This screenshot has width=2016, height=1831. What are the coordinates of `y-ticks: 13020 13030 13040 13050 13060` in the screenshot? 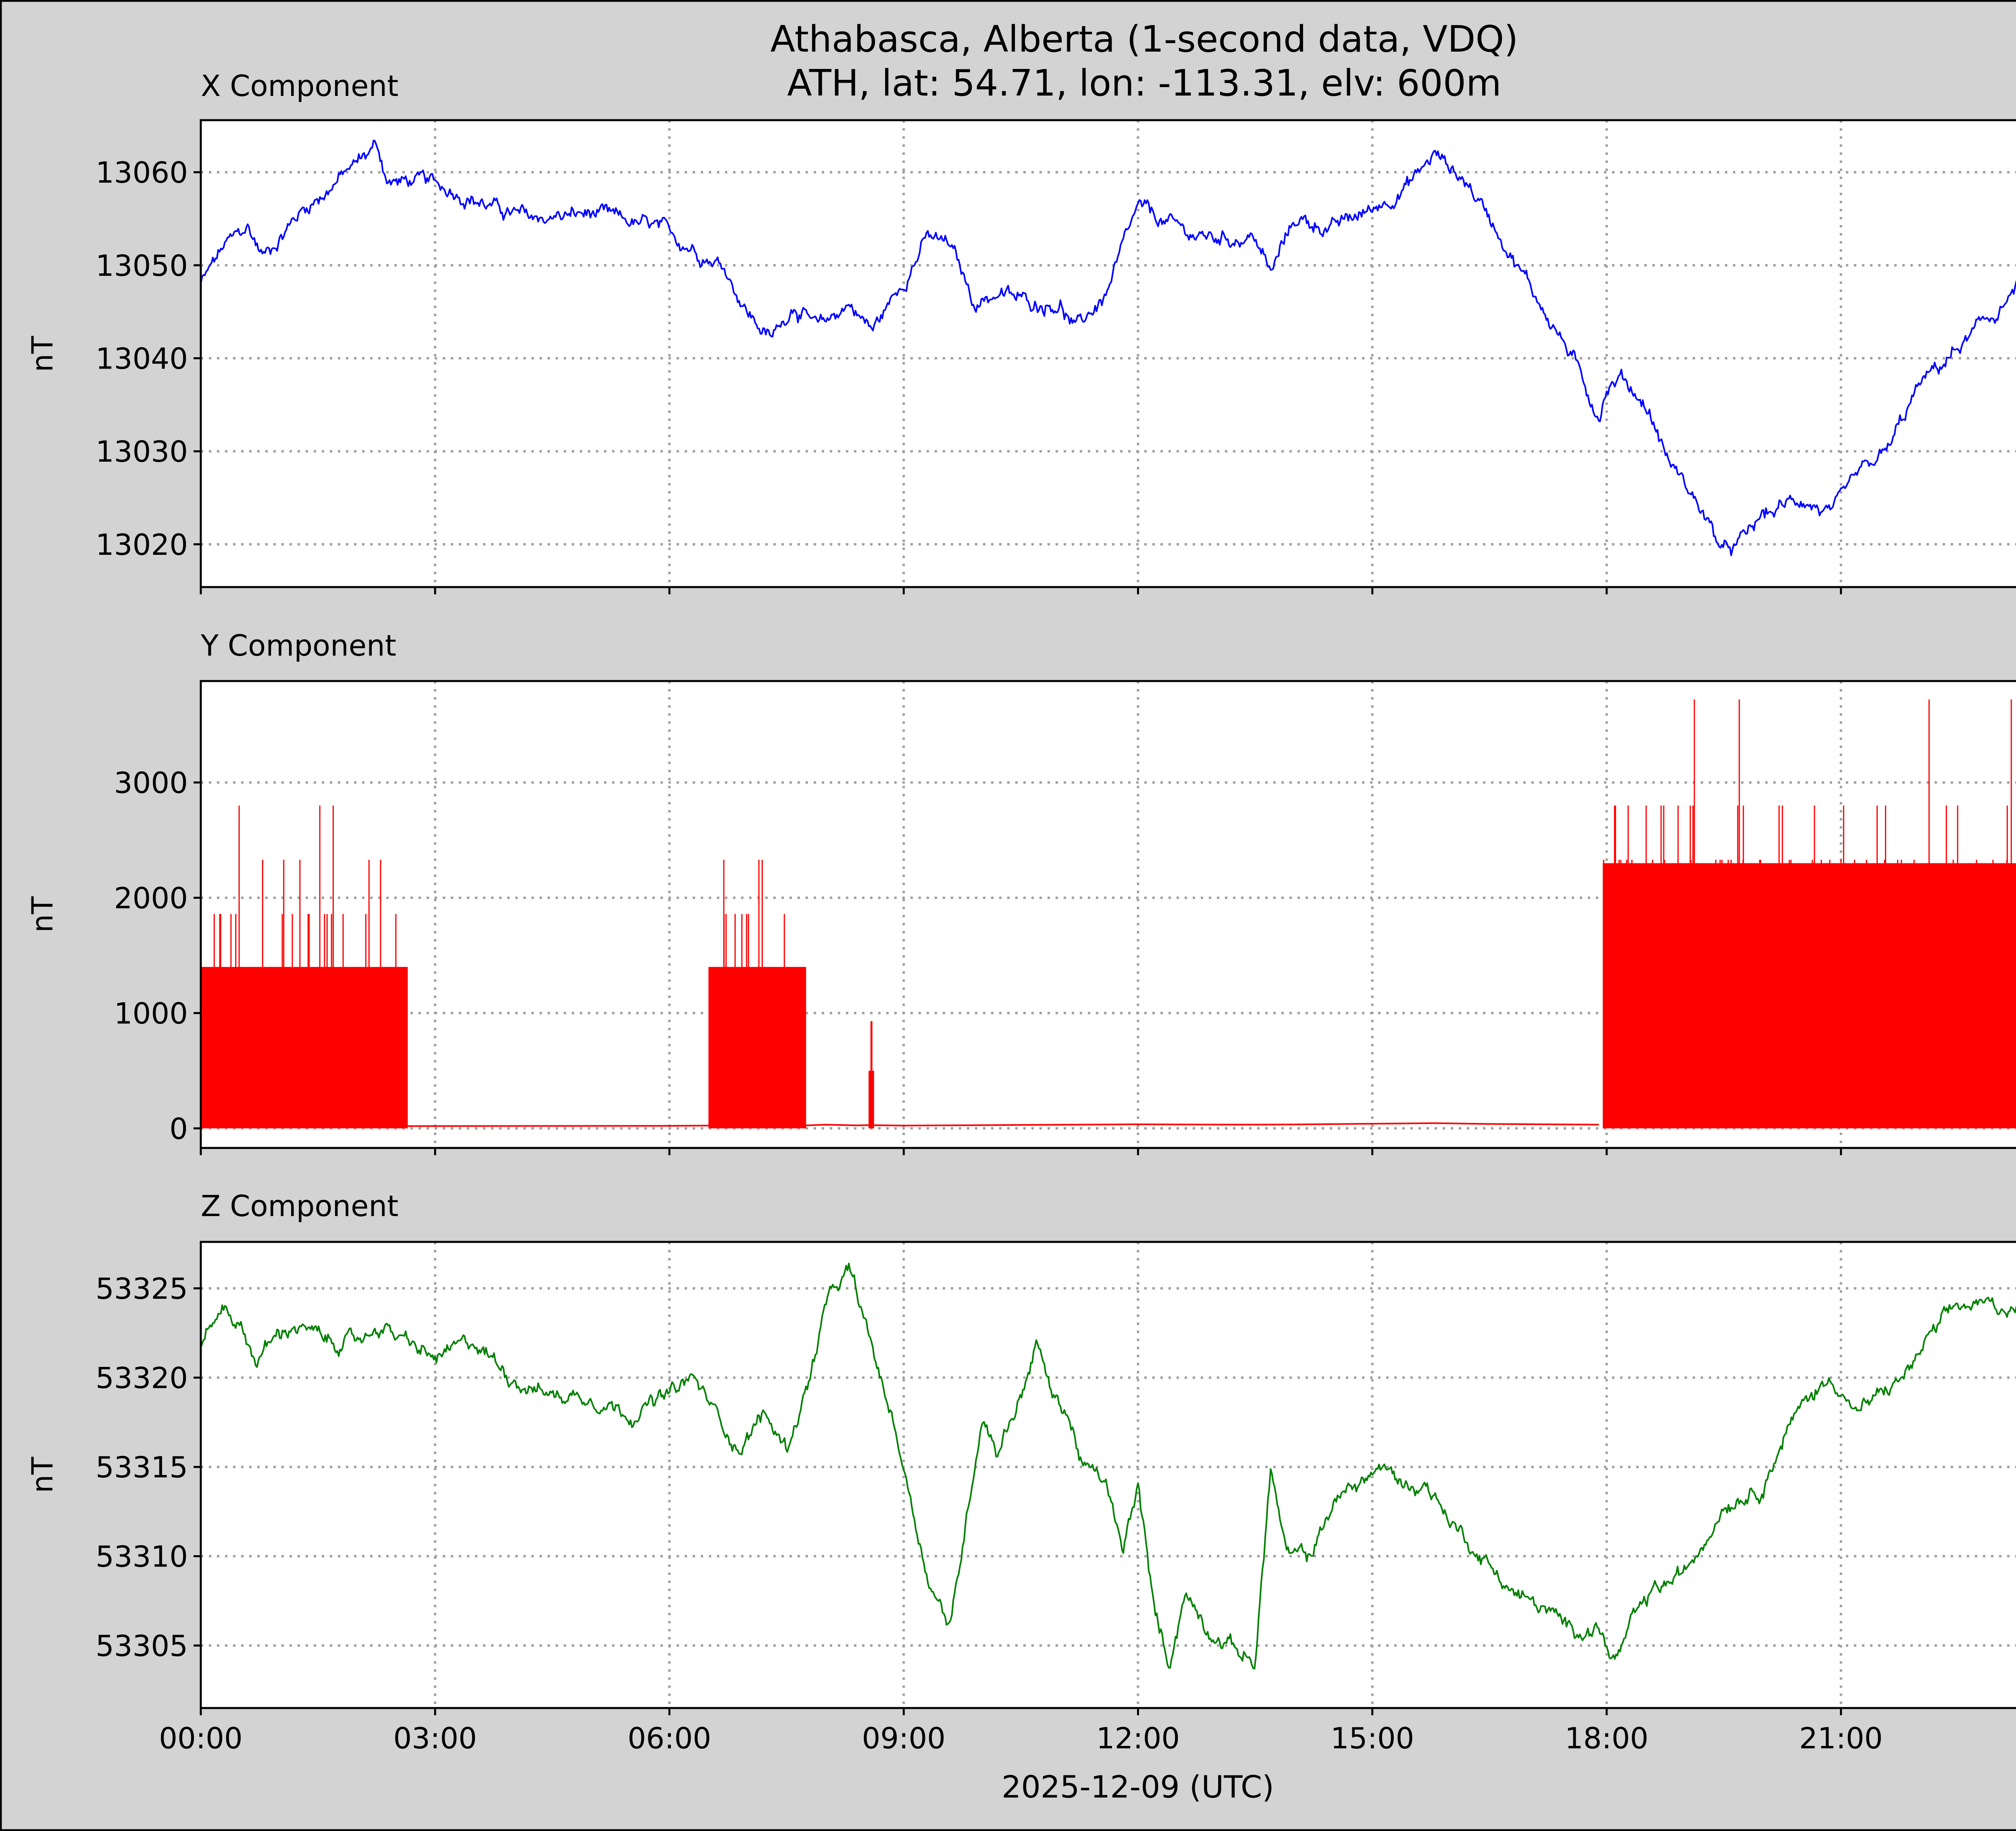 It's located at (148, 359).